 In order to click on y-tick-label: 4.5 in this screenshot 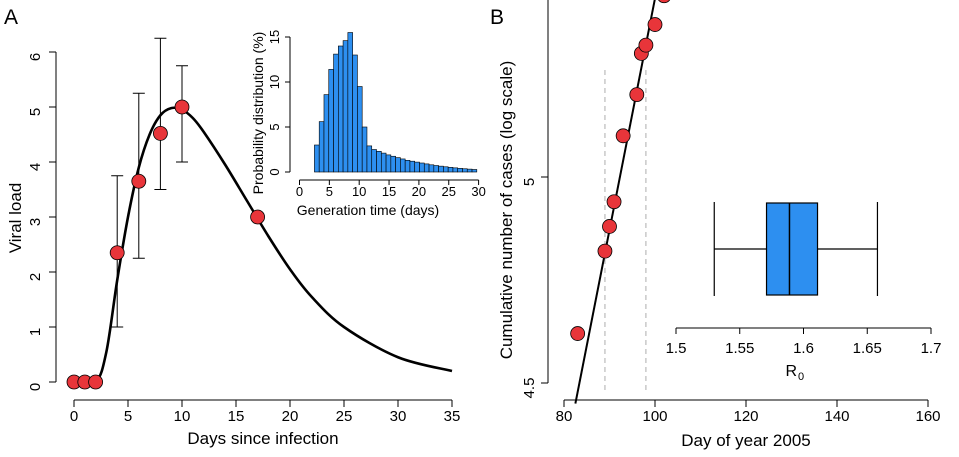, I will do `click(529, 388)`.